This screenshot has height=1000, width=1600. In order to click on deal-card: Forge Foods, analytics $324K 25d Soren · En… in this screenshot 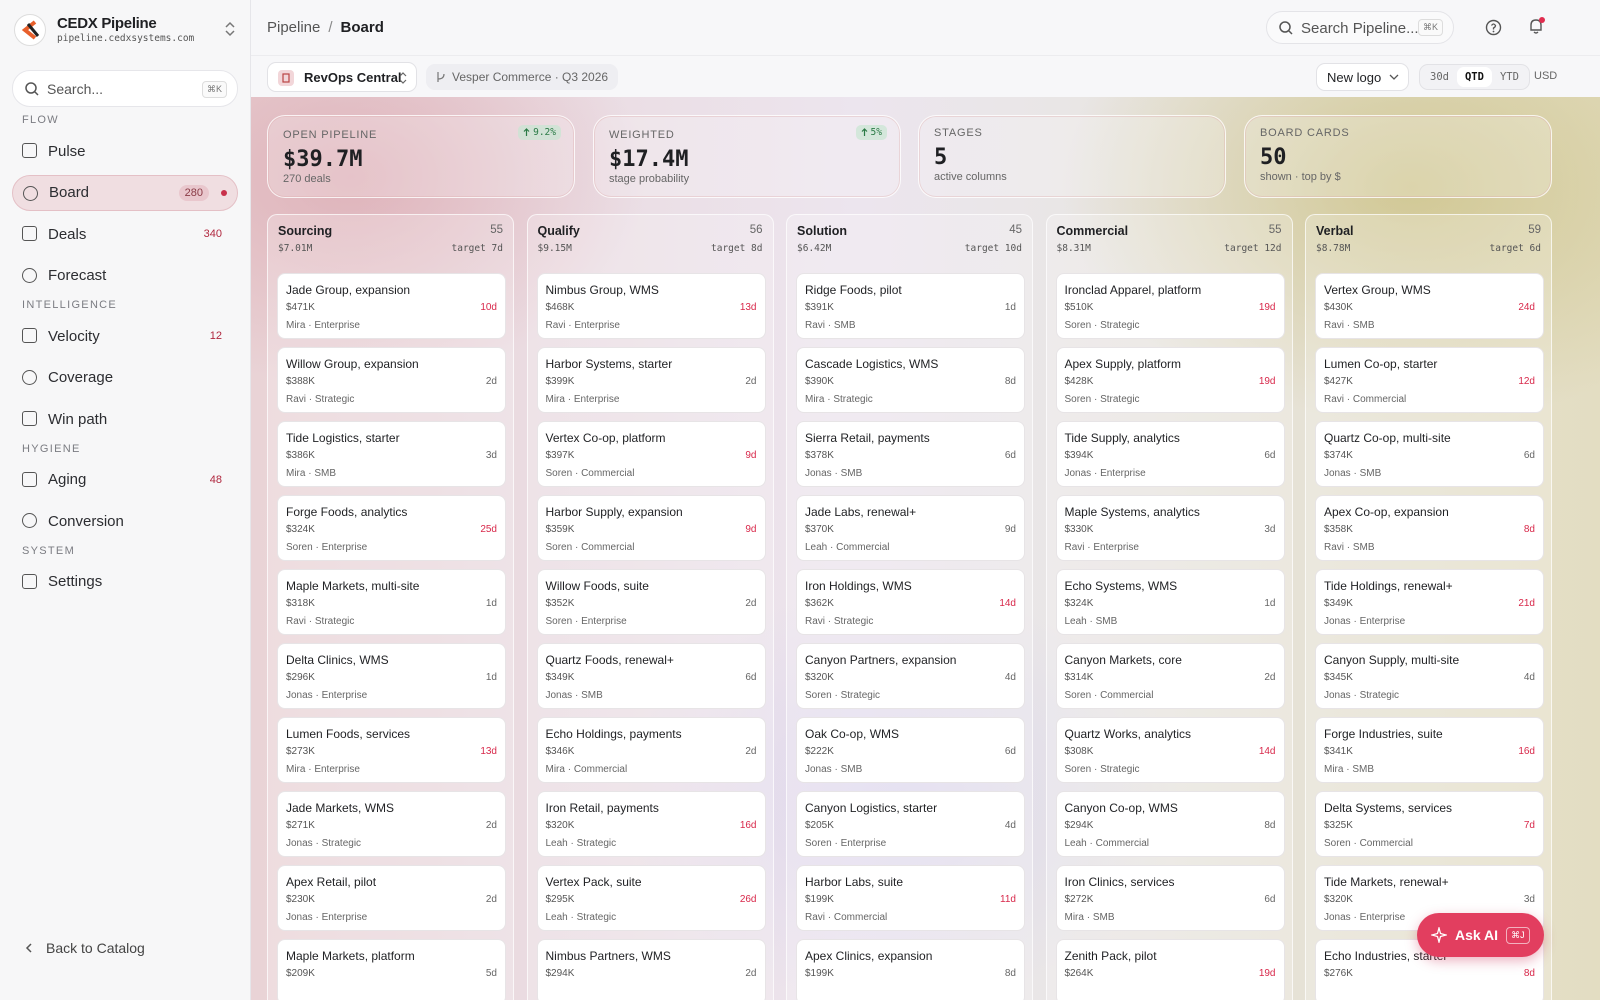, I will do `click(391, 528)`.